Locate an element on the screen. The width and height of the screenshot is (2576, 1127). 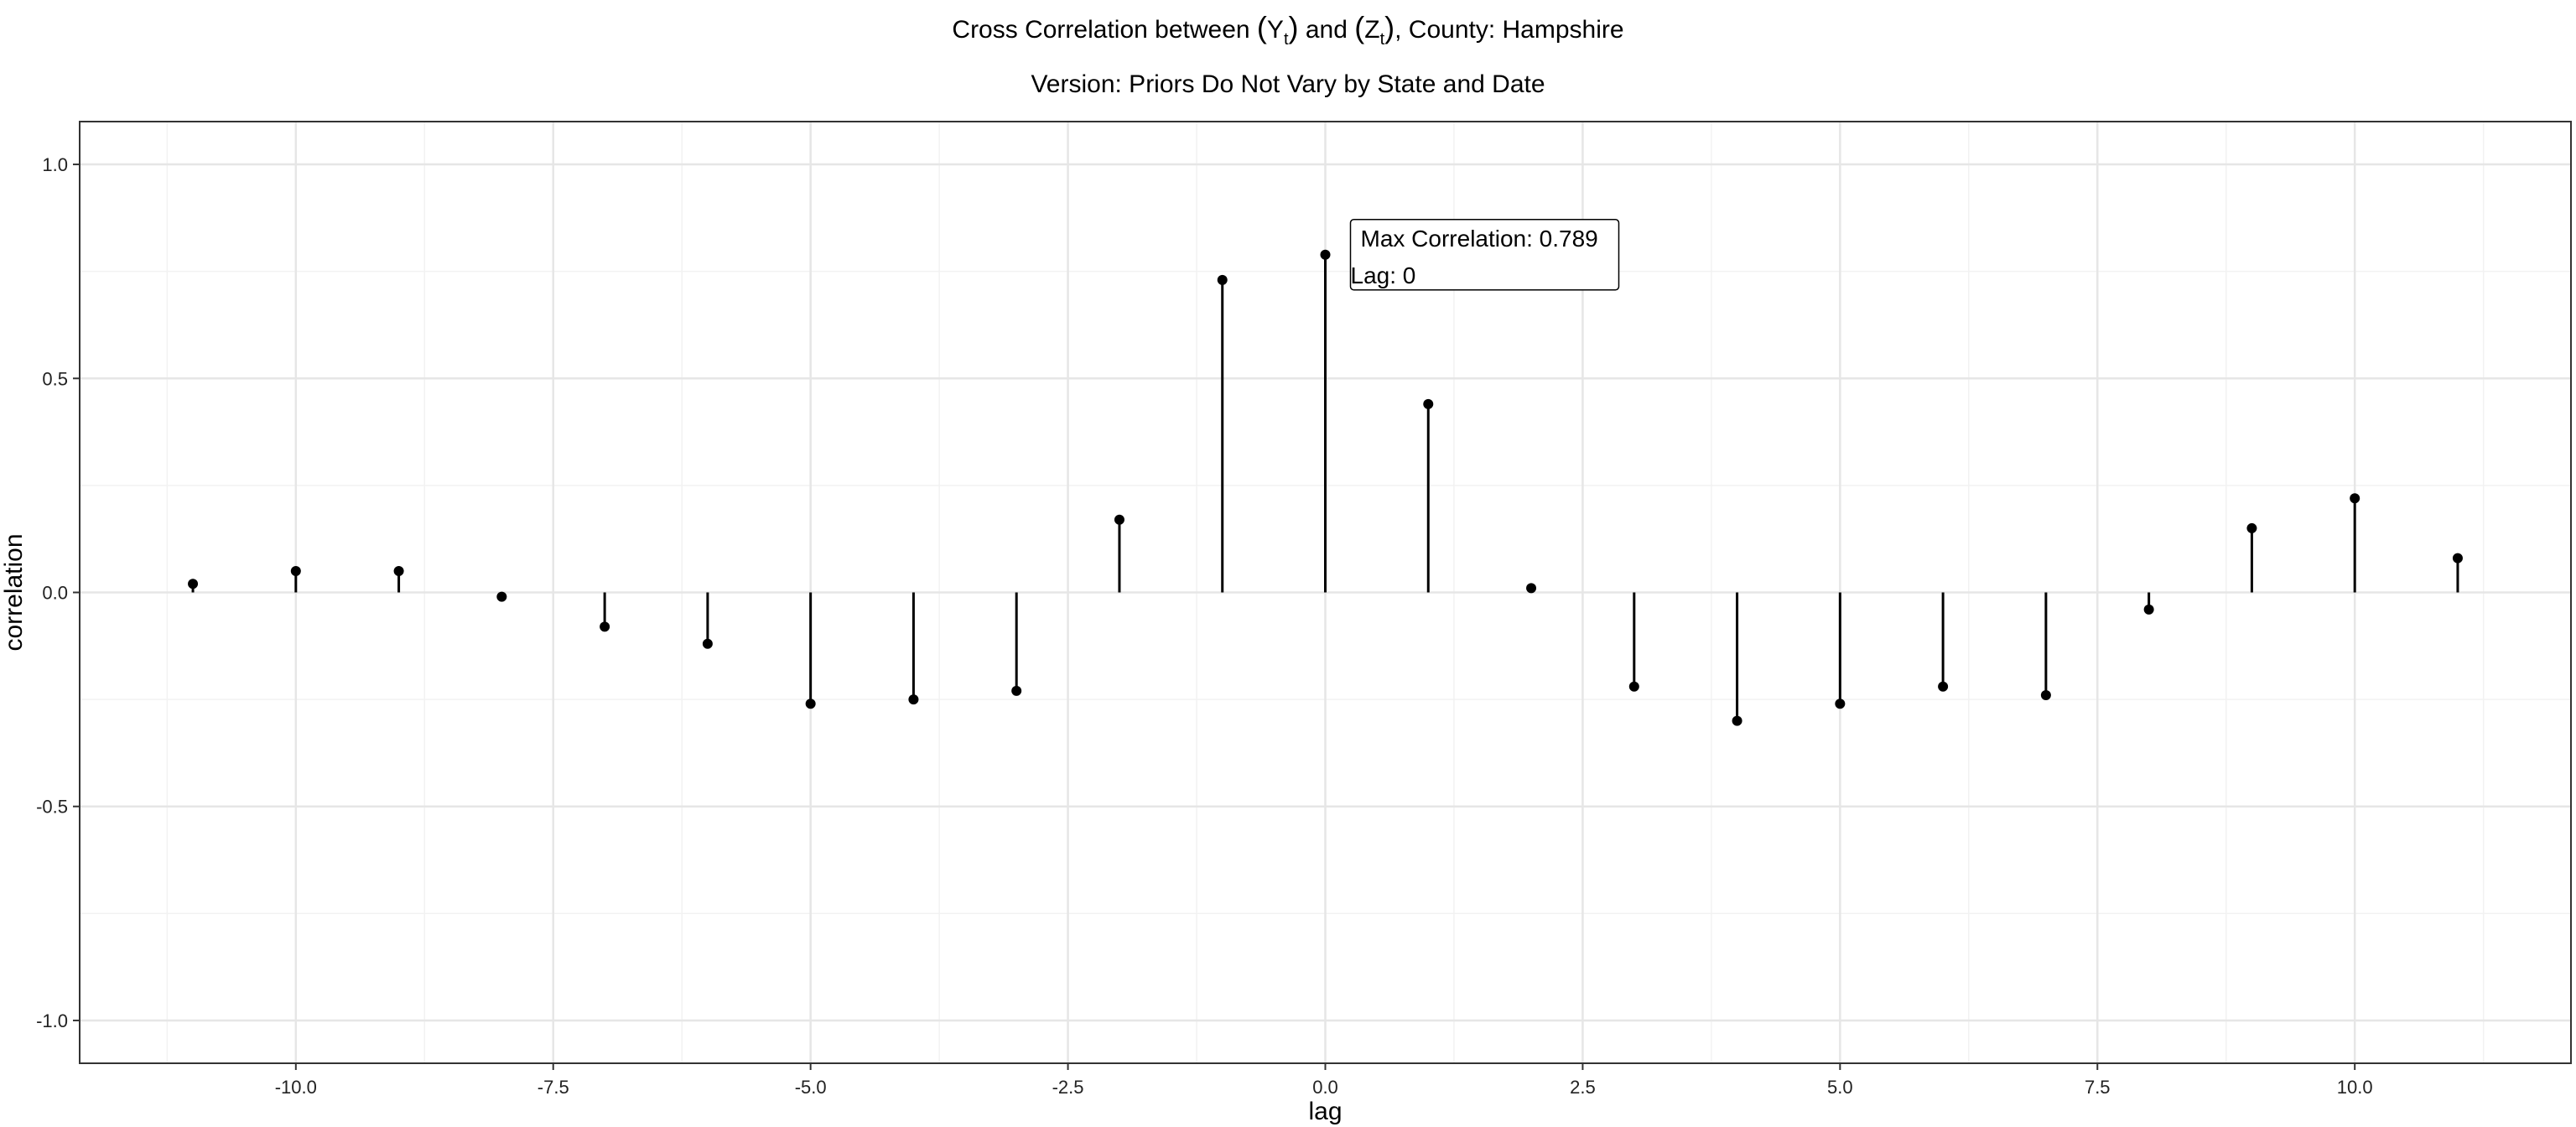
annotation-box is located at coordinates (1484, 255).